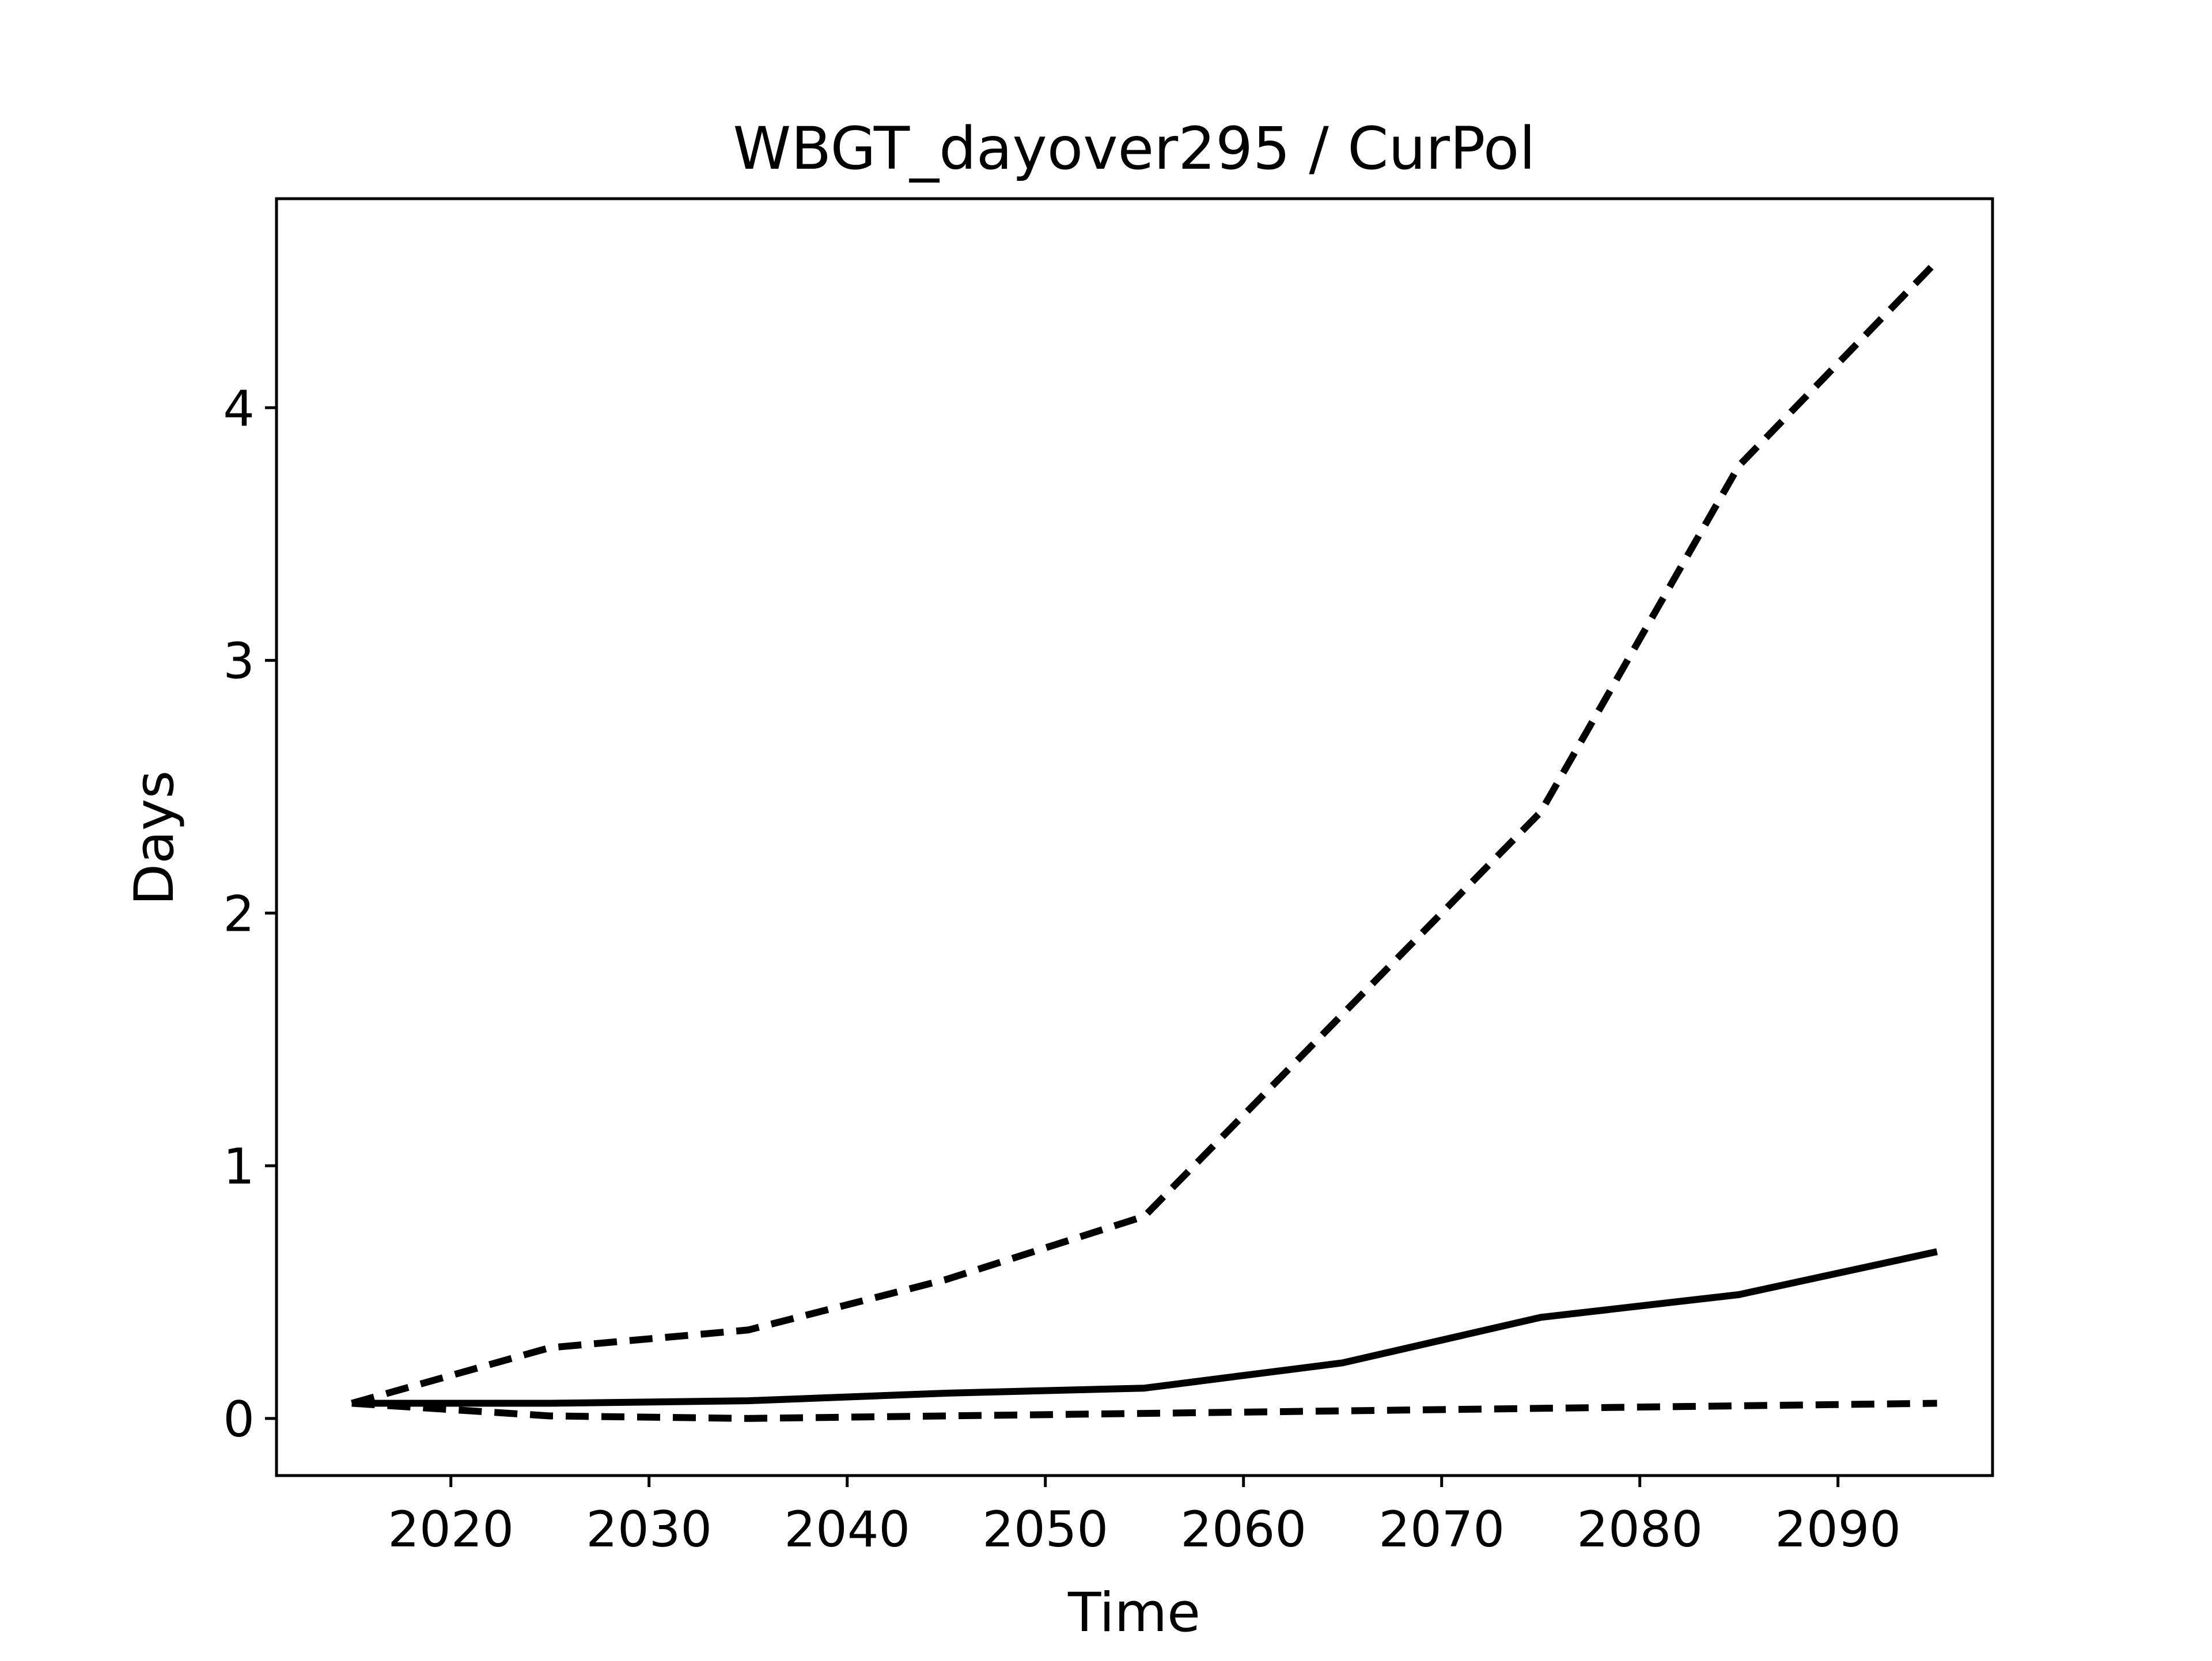 The height and width of the screenshot is (1661, 2212). What do you see at coordinates (1243, 1529) in the screenshot?
I see `x-tick-label: 2060` at bounding box center [1243, 1529].